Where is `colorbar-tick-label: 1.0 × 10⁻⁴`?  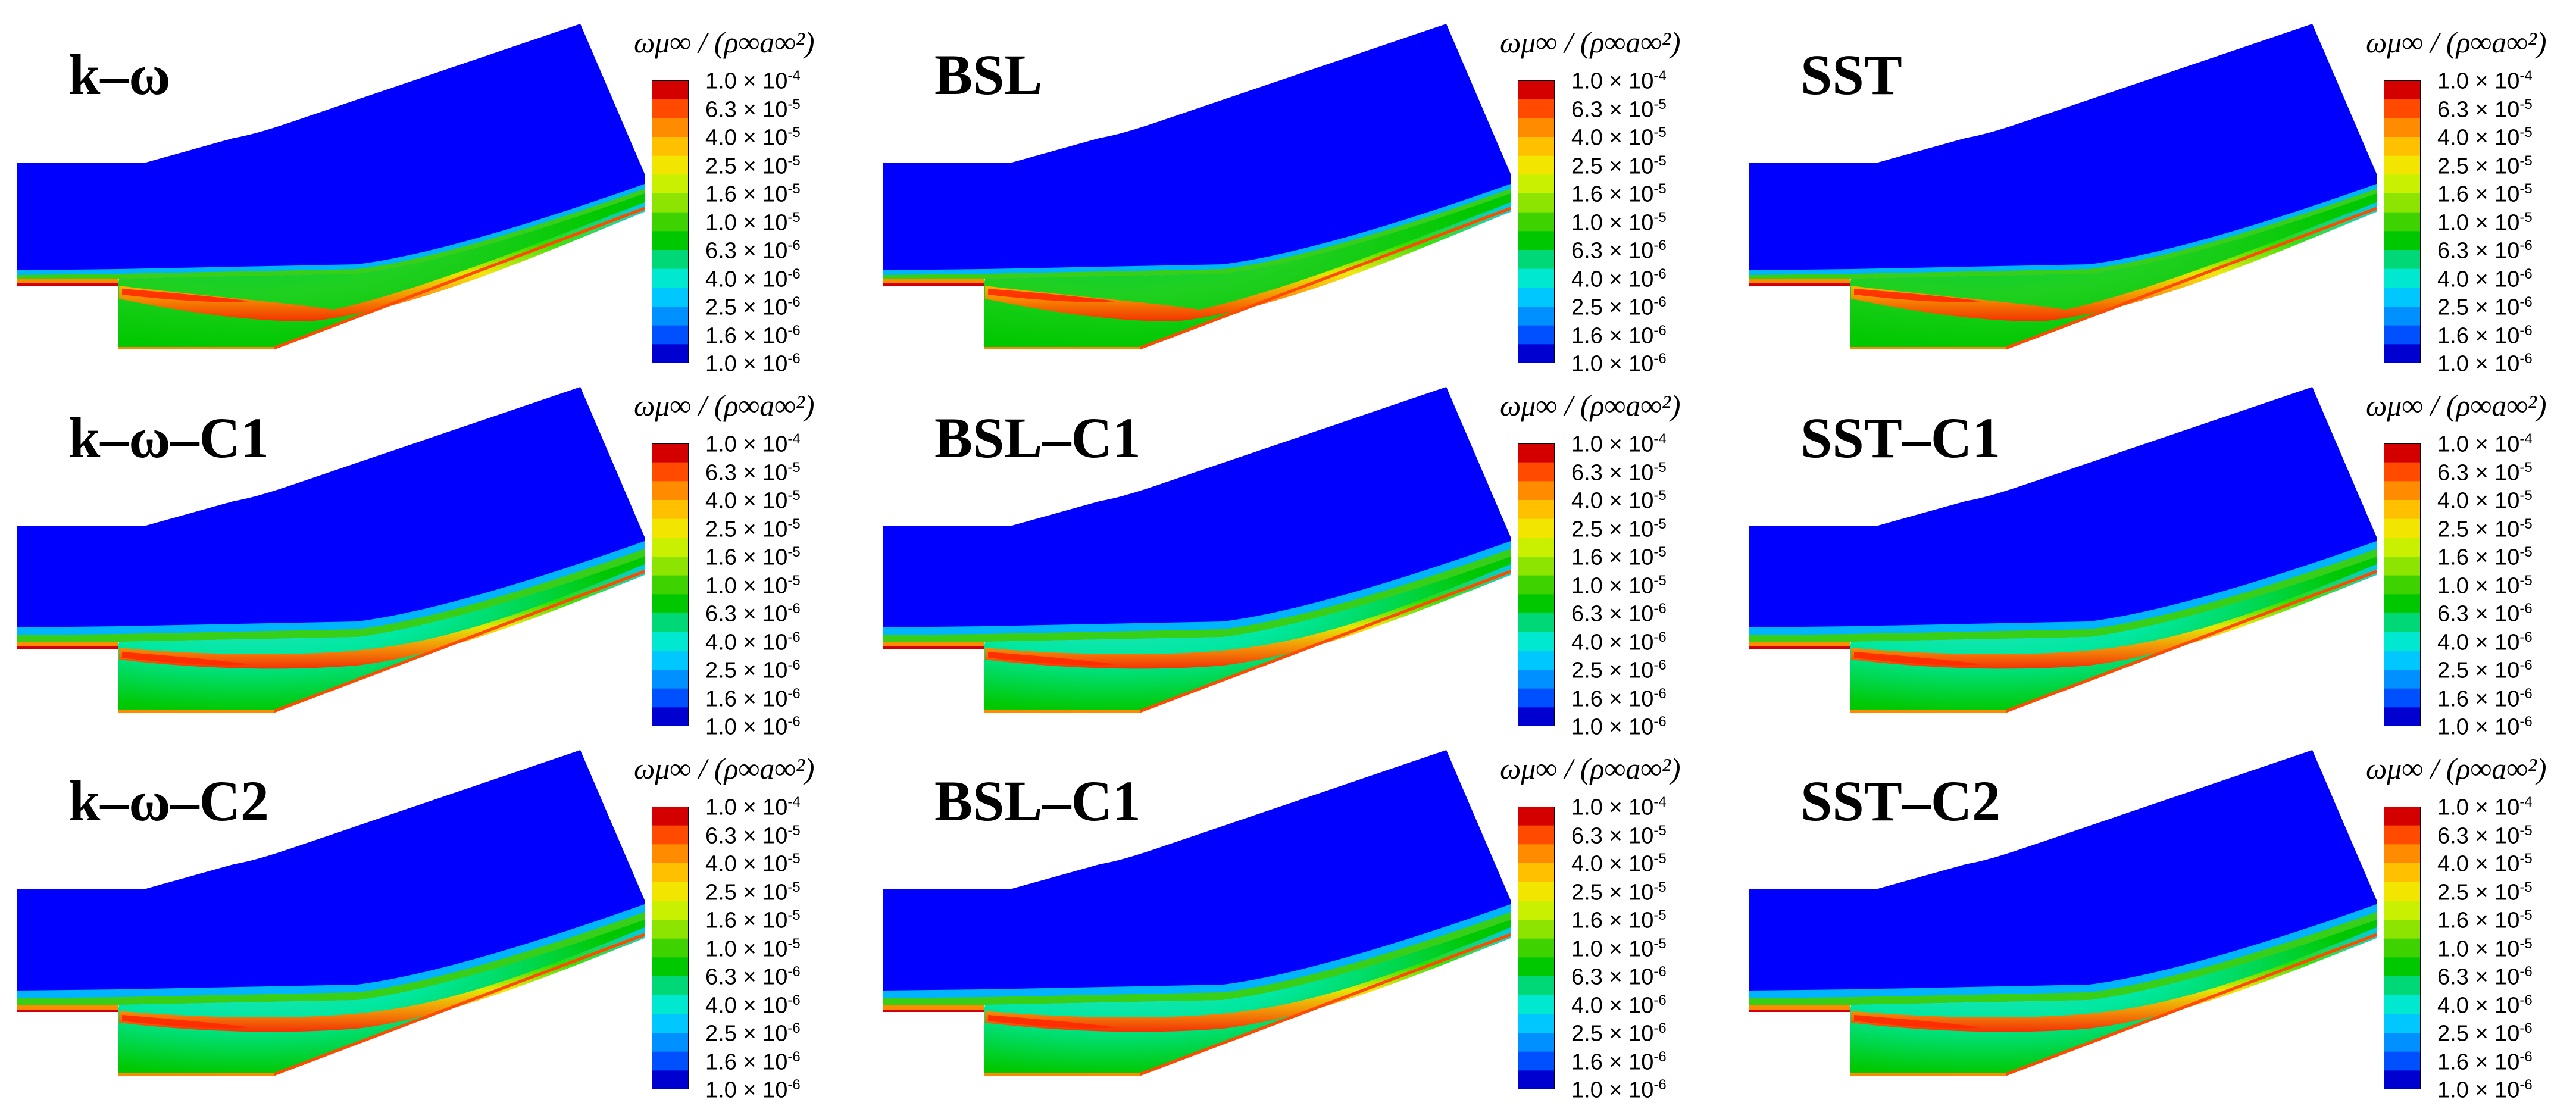
colorbar-tick-label: 1.0 × 10⁻⁴ is located at coordinates (1619, 81).